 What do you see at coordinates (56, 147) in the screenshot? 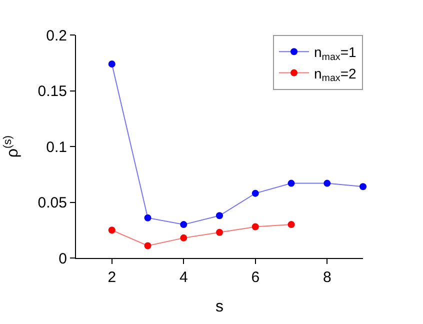
I see `y-tick-label: 0.1` at bounding box center [56, 147].